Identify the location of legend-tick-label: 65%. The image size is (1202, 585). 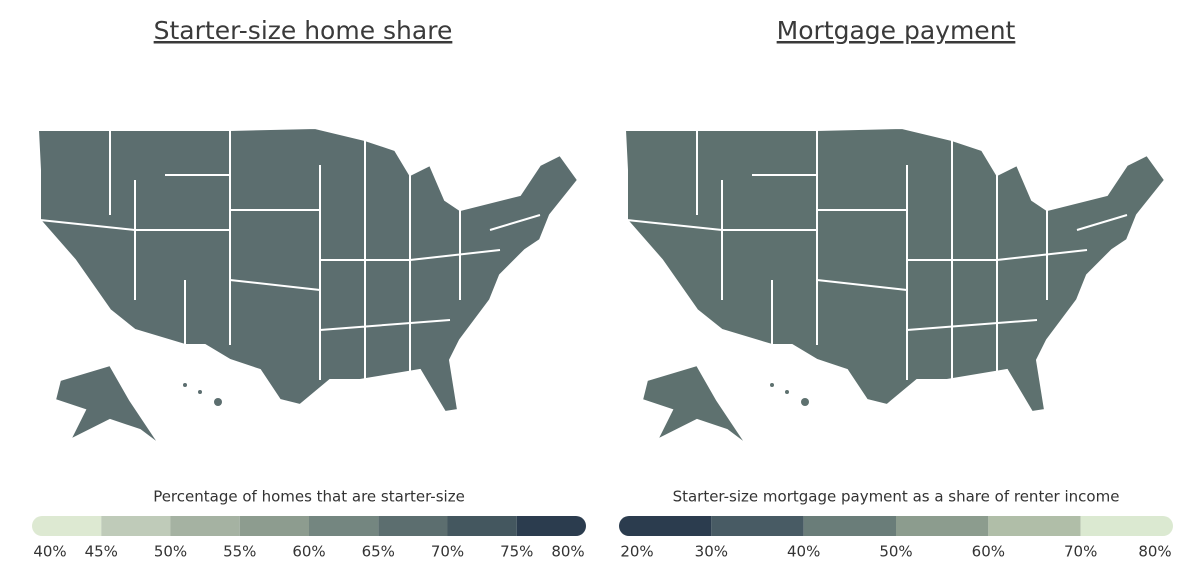
(378, 552).